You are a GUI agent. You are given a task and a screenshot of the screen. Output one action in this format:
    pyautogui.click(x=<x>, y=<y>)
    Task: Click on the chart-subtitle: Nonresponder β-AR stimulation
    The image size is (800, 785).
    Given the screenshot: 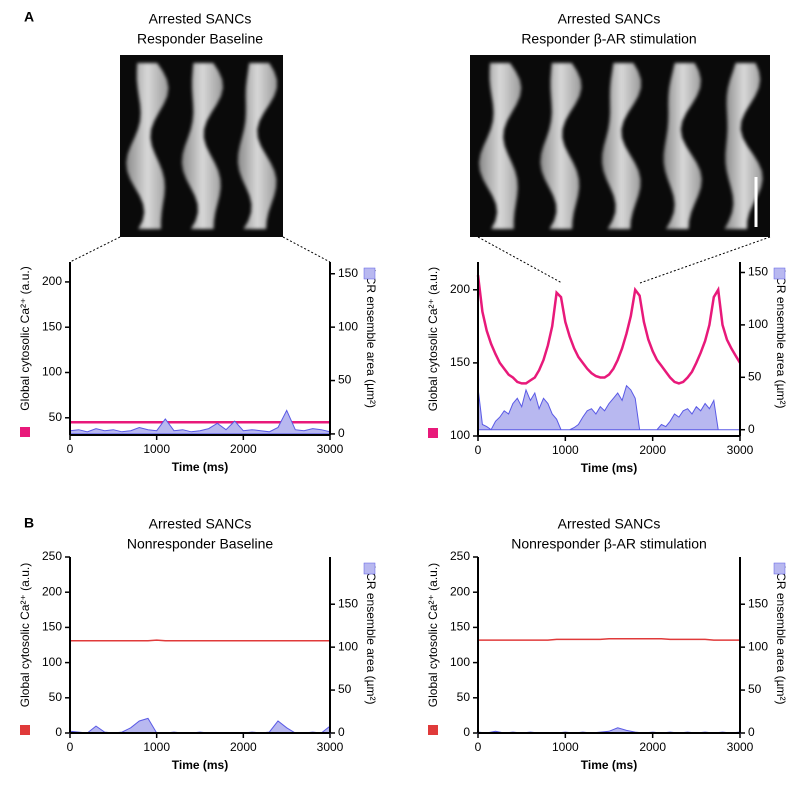 What is the action you would take?
    pyautogui.click(x=609, y=544)
    